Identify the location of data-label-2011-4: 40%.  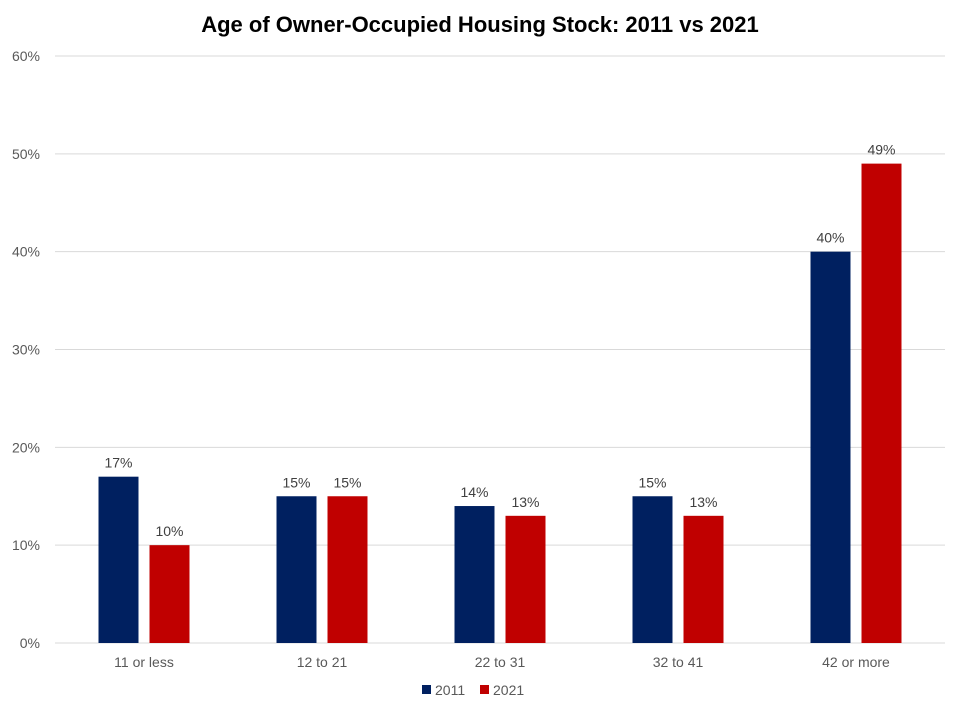
(830, 238).